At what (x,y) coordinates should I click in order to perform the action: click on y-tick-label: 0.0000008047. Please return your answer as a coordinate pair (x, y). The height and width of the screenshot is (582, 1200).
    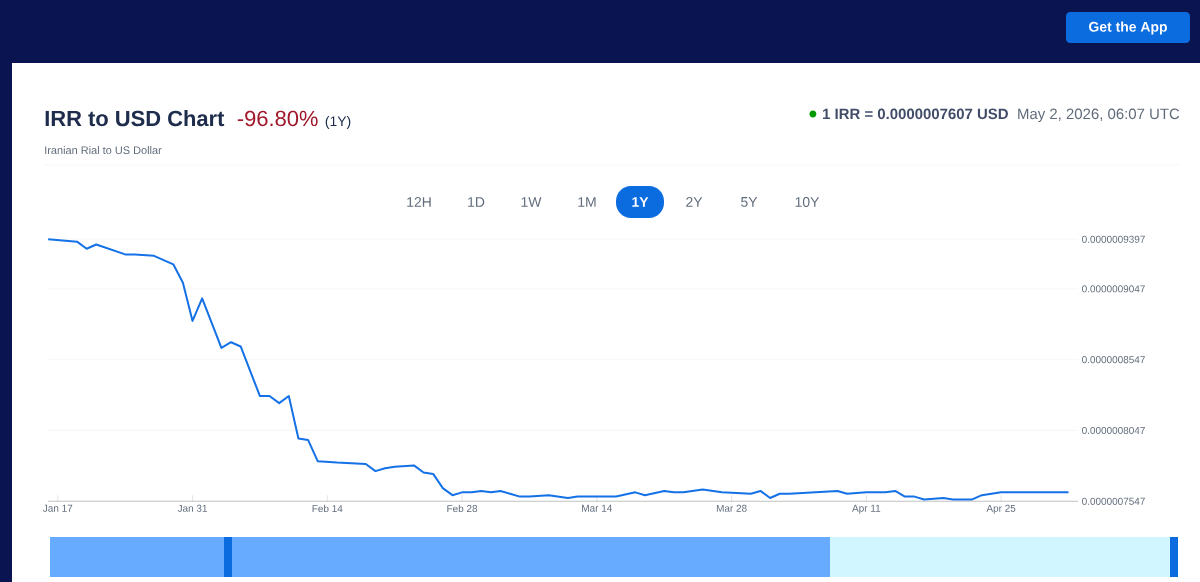
    Looking at the image, I should click on (1113, 430).